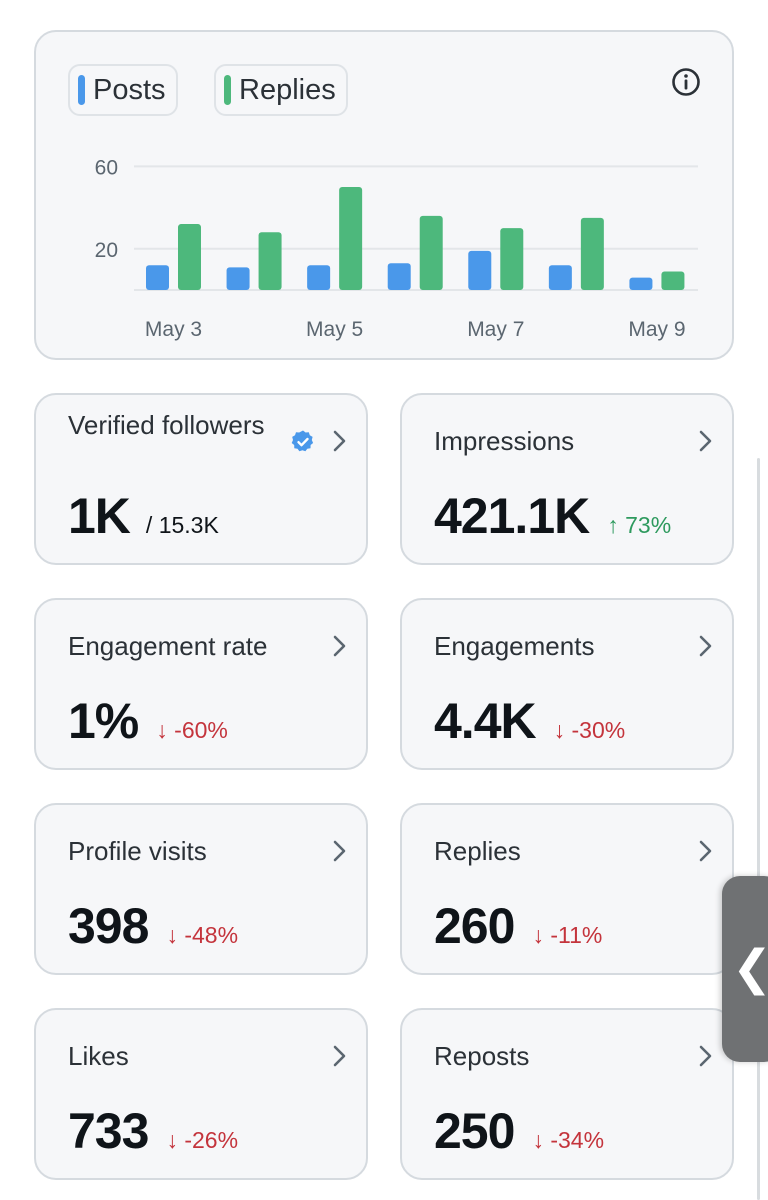  Describe the element at coordinates (81, 90) in the screenshot. I see `posts-swatch` at that location.